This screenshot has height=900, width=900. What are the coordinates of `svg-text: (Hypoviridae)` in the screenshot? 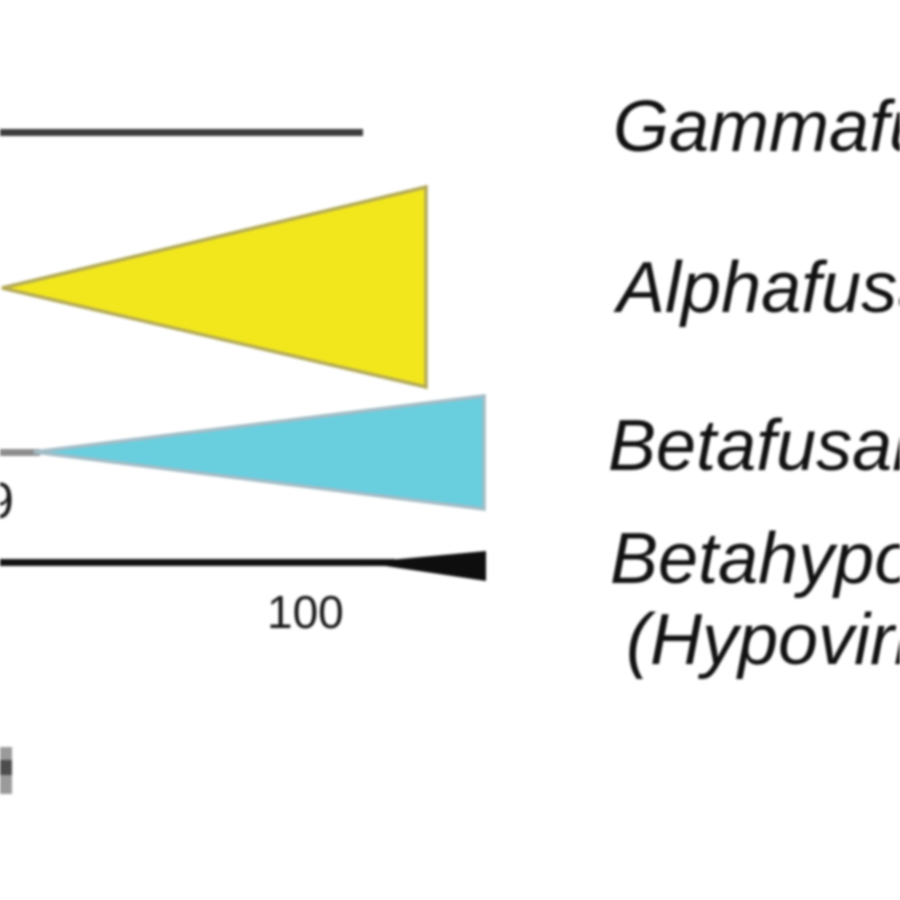 It's located at (763, 640).